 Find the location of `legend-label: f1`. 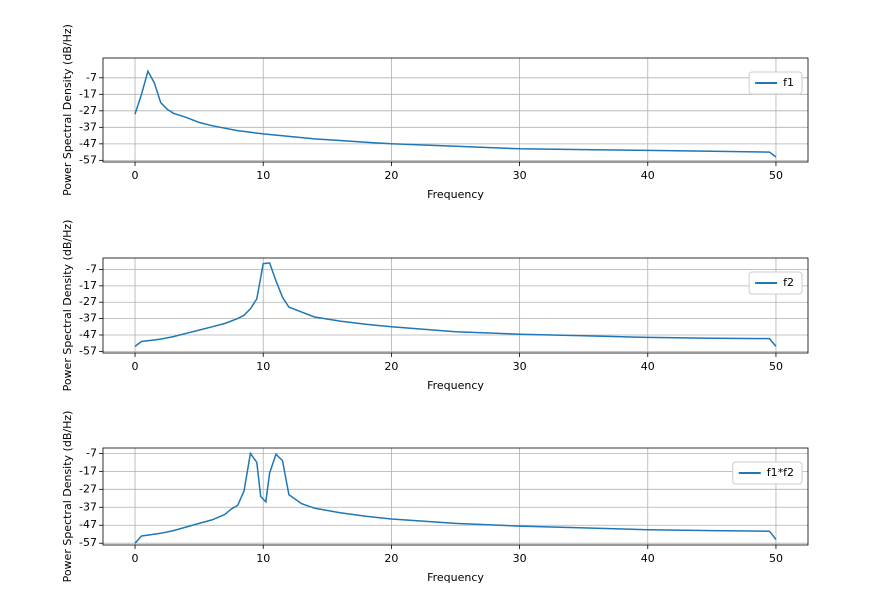

legend-label: f1 is located at coordinates (788, 82).